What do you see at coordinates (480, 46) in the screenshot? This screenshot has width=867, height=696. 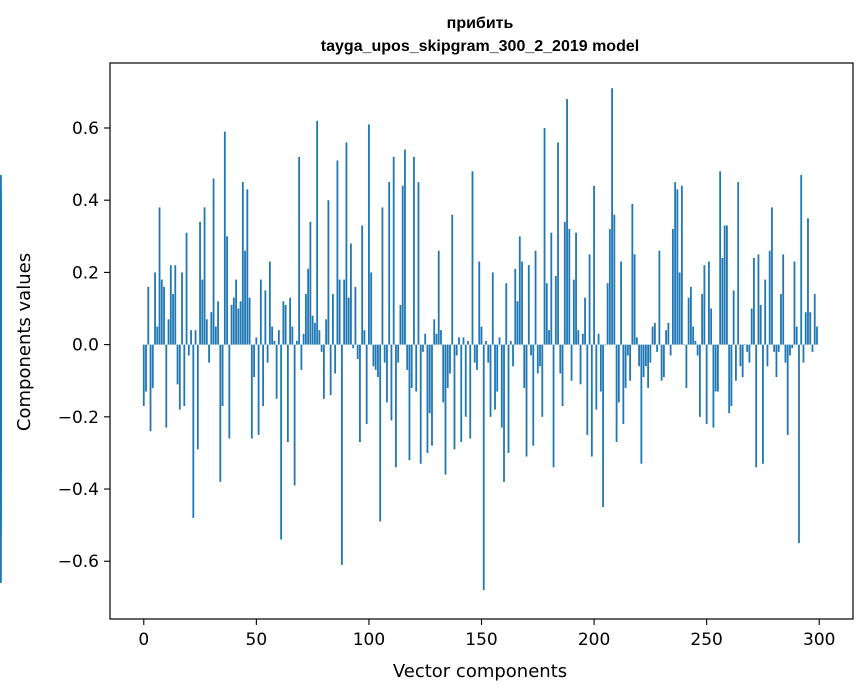 I see `chart-title-line-2: tayga_upos_skipgram_300_2_2019 model` at bounding box center [480, 46].